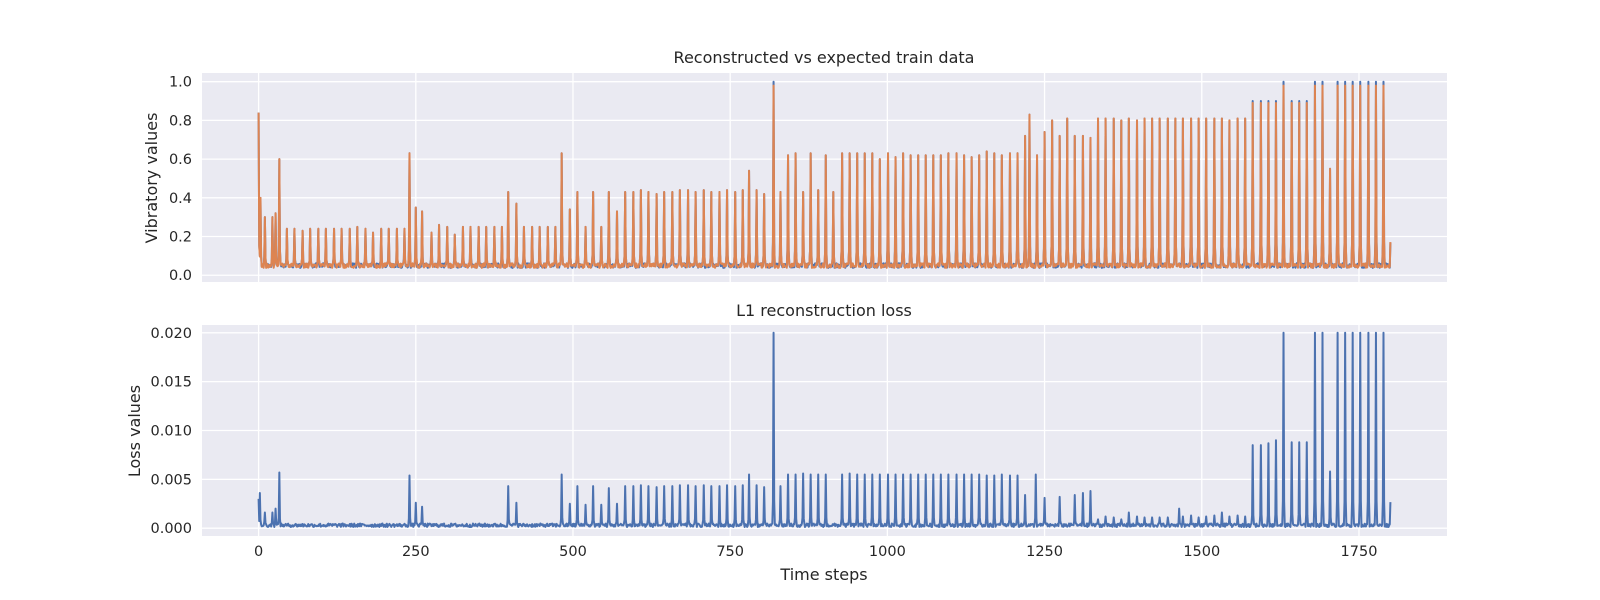  I want to click on y-tick-label: 0.0, so click(180, 276).